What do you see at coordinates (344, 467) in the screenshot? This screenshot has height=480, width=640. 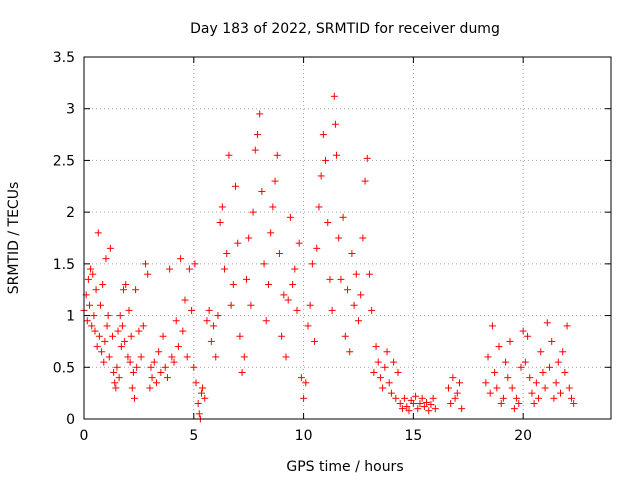 I see `x-axis-label: GPS time / hours` at bounding box center [344, 467].